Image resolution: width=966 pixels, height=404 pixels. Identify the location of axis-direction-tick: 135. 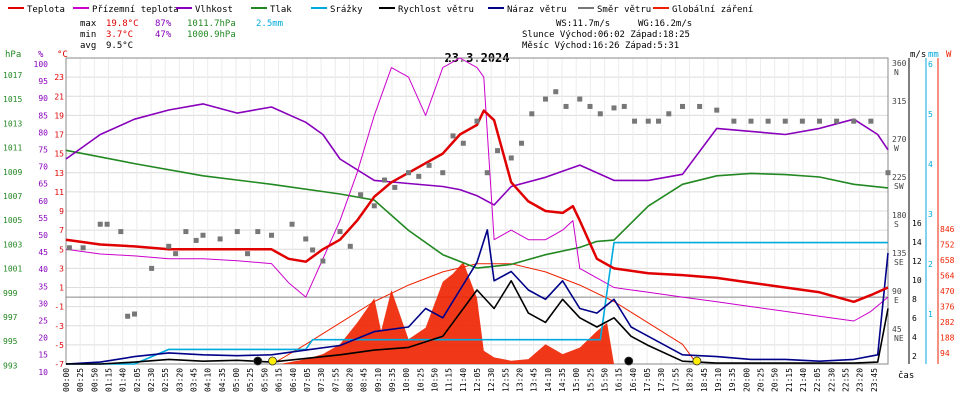
(899, 253).